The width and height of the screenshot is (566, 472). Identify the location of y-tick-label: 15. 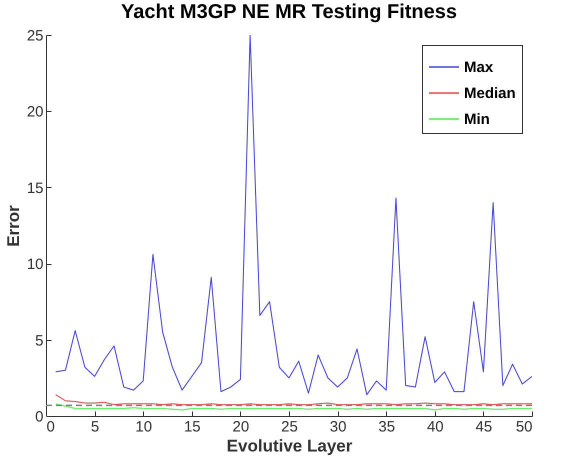
(35, 188).